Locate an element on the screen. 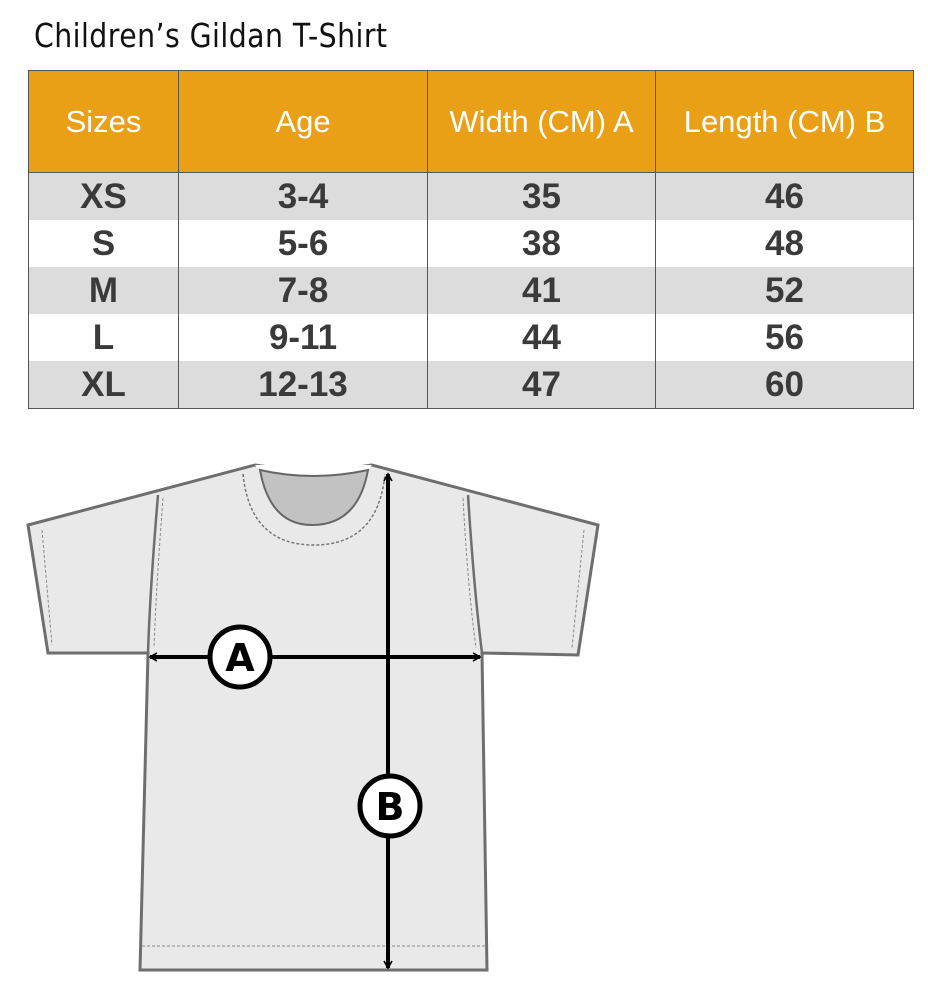 Image resolution: width=940 pixels, height=1007 pixels. cell-age: 7-8 is located at coordinates (303, 290).